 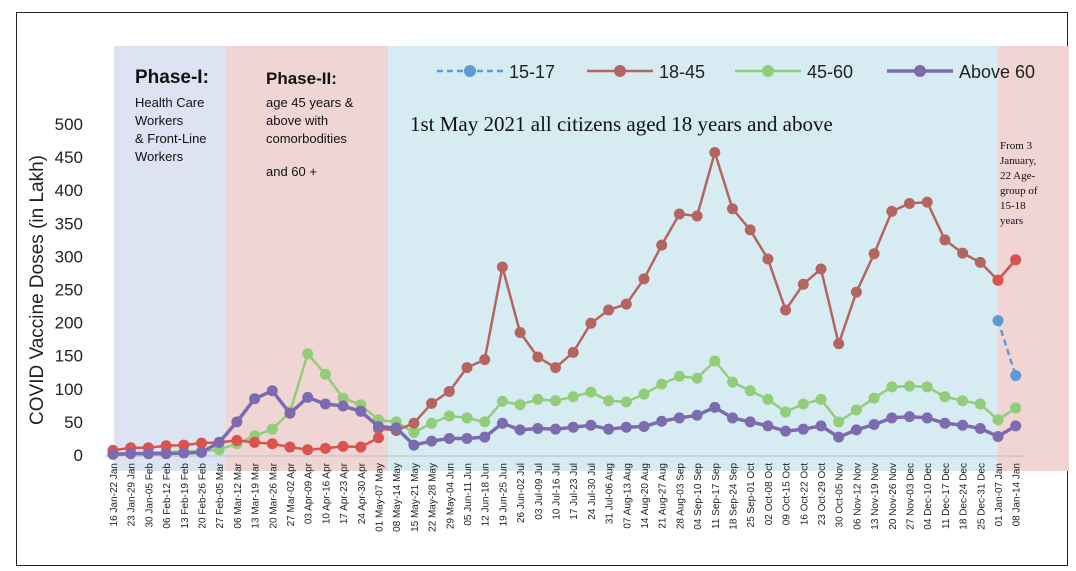 I want to click on x-tick-label: 03 Jul-09 Jul, so click(x=539, y=491).